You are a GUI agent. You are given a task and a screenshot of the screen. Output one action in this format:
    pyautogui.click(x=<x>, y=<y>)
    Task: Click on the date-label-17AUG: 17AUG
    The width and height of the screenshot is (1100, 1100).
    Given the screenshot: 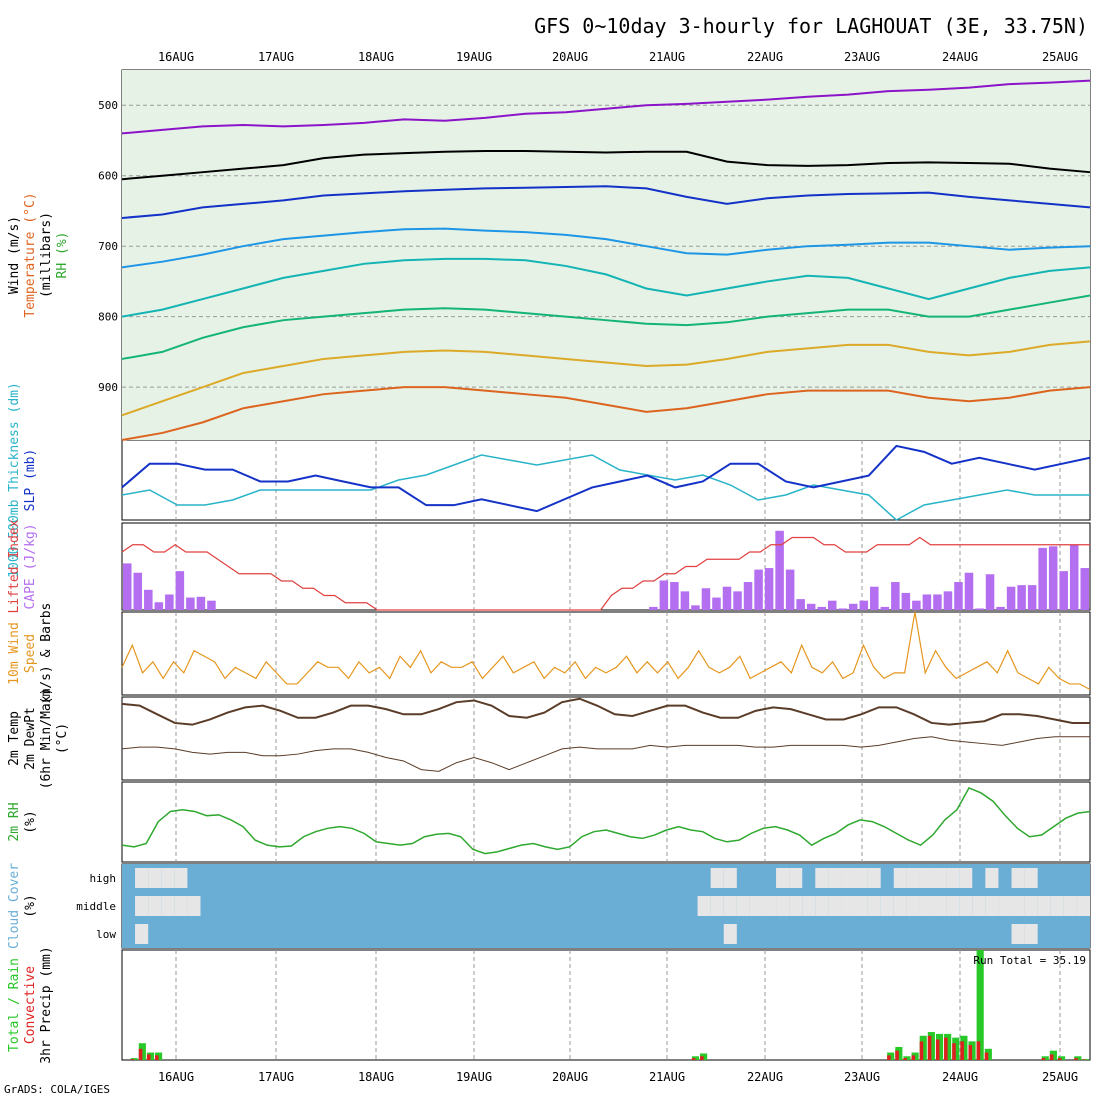 What is the action you would take?
    pyautogui.click(x=276, y=1077)
    